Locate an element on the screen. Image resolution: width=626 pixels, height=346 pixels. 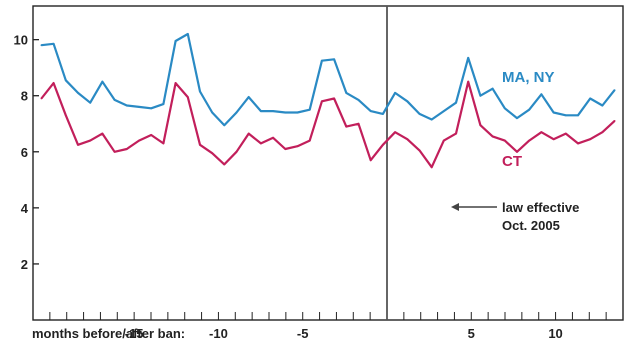
x-tick-label: 10 is located at coordinates (555, 333).